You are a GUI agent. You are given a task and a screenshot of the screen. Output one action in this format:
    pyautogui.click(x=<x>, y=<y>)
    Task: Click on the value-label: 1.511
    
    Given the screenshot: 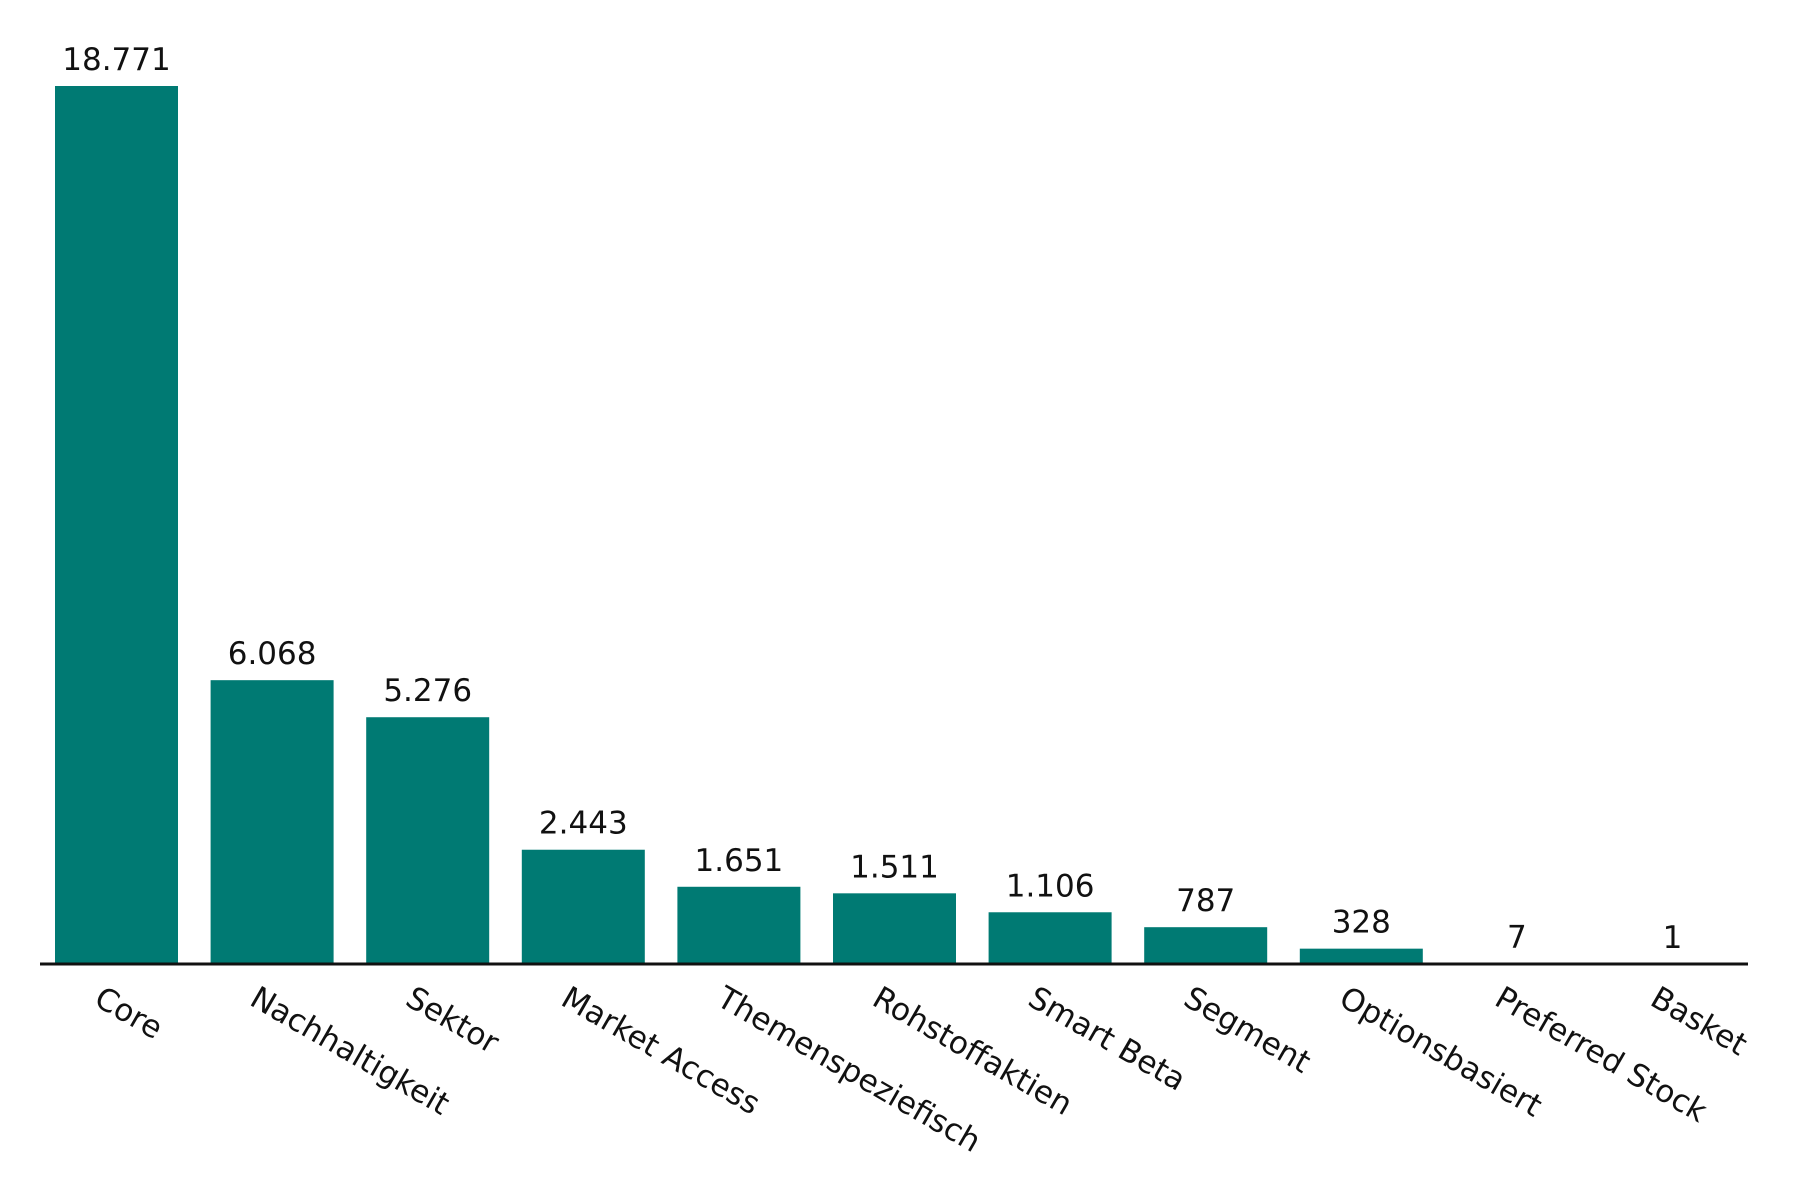 What is the action you would take?
    pyautogui.click(x=894, y=867)
    